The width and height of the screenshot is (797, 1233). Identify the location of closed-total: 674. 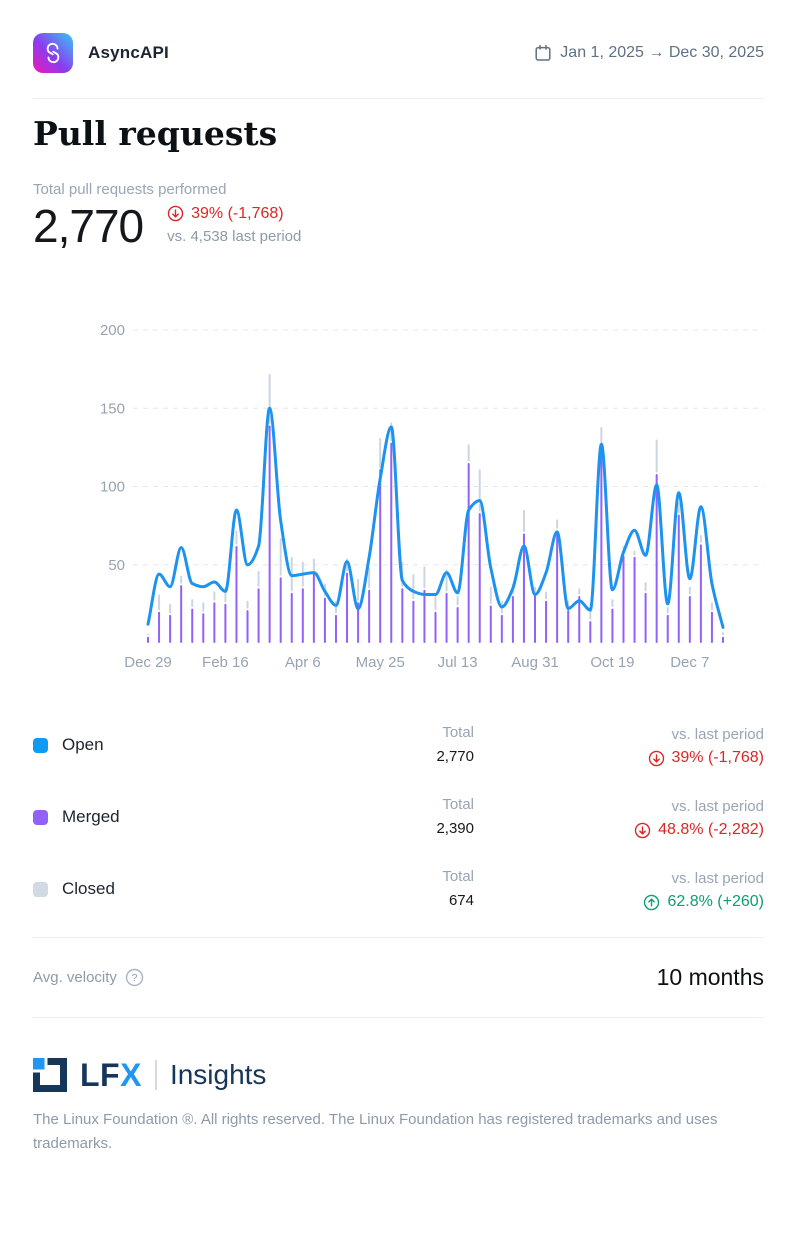
(461, 900).